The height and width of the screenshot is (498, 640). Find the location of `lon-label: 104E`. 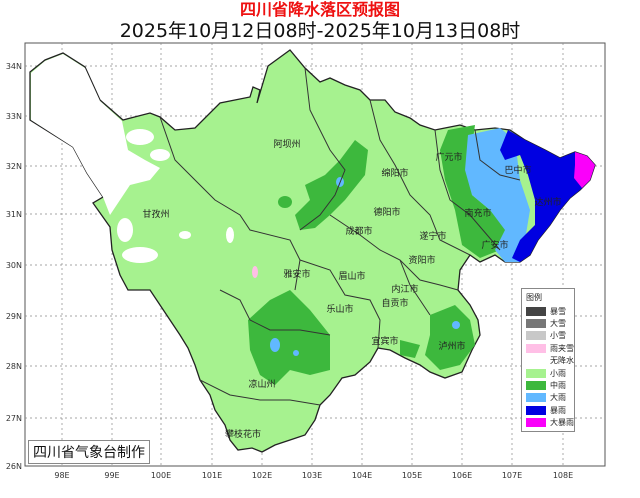

lon-label: 104E is located at coordinates (362, 475).